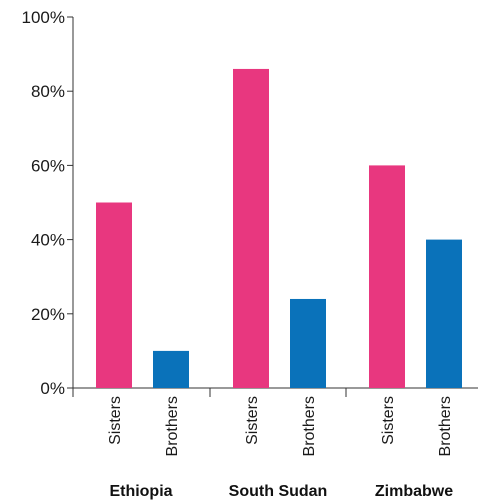 The height and width of the screenshot is (503, 478). I want to click on x-axis, so click(275, 392).